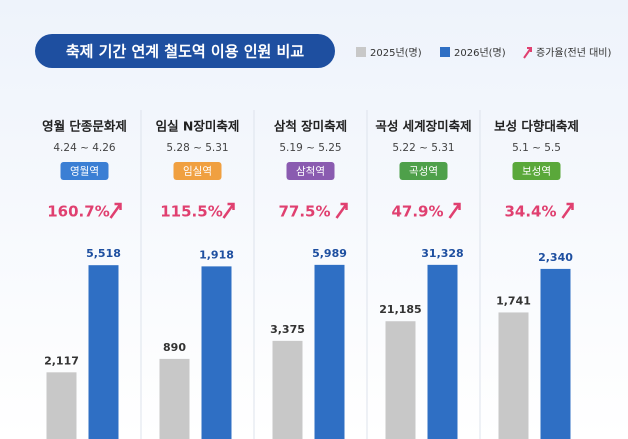  I want to click on station-name: 삼척역, so click(310, 172).